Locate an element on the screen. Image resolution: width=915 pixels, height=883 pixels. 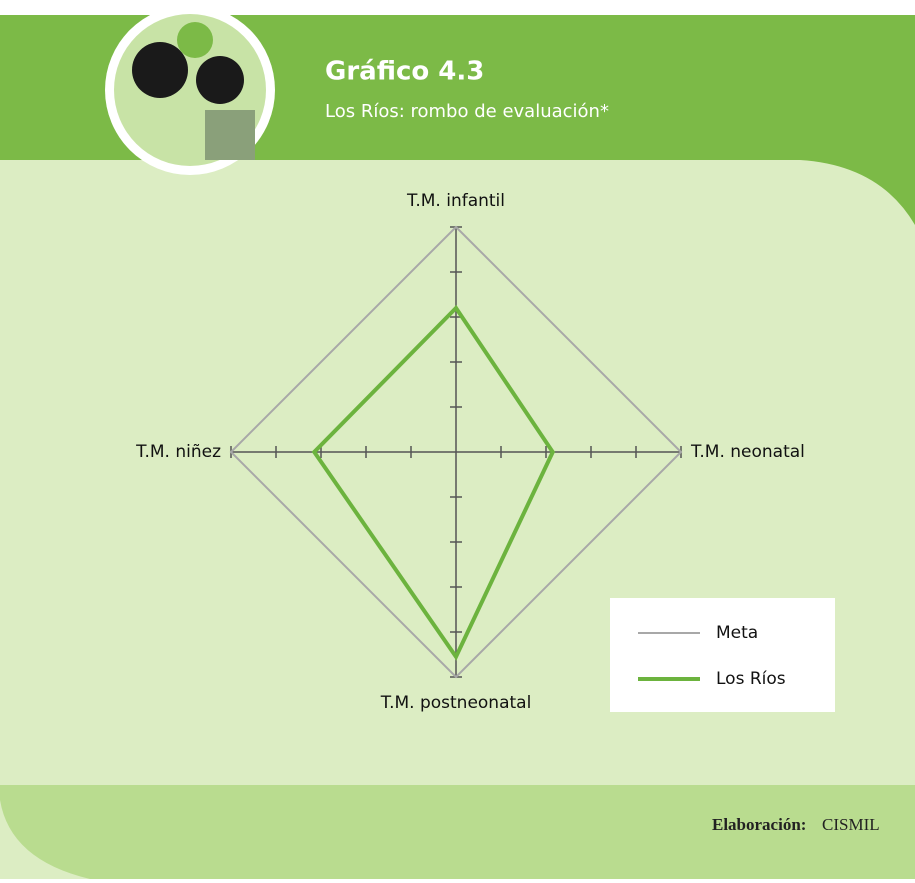
source-label: Elaboración: is located at coordinates (759, 824).